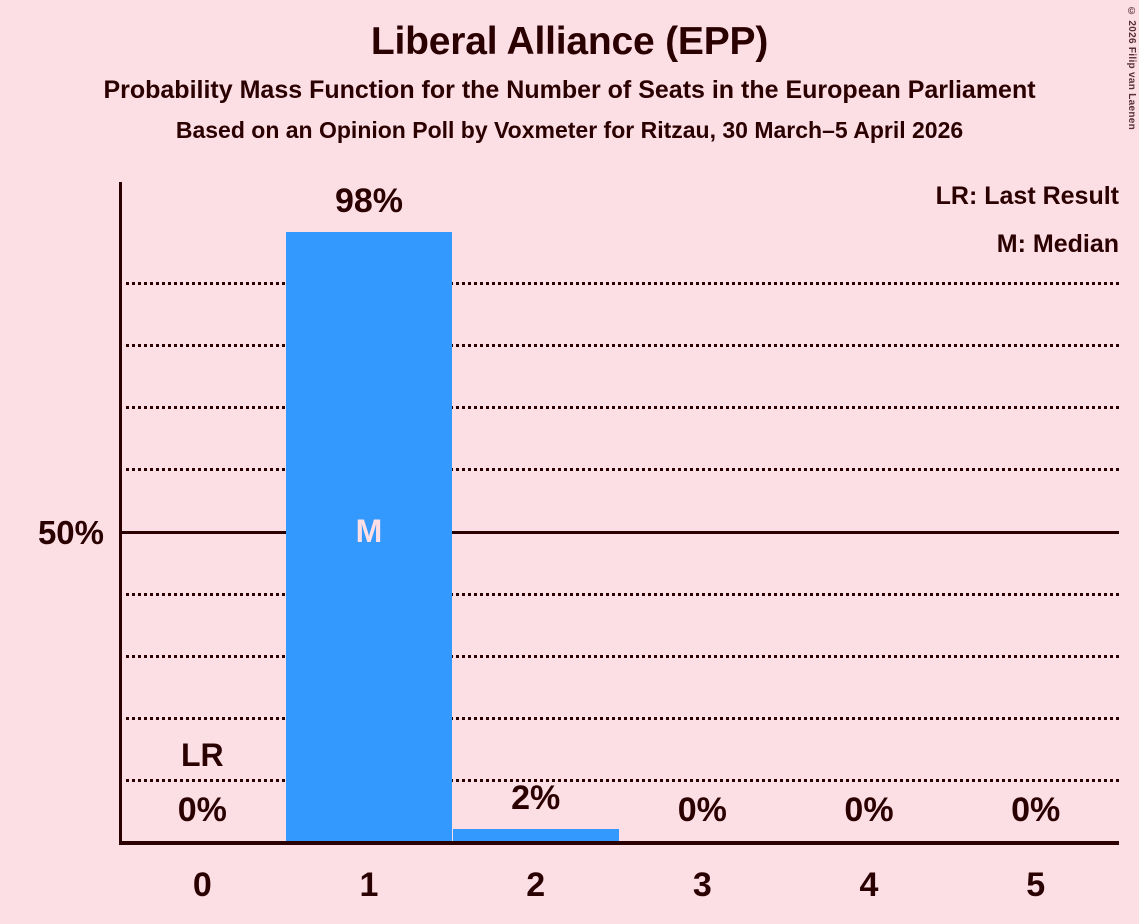 Image resolution: width=1139 pixels, height=924 pixels. I want to click on bar-value-label-3: 0%, so click(702, 810).